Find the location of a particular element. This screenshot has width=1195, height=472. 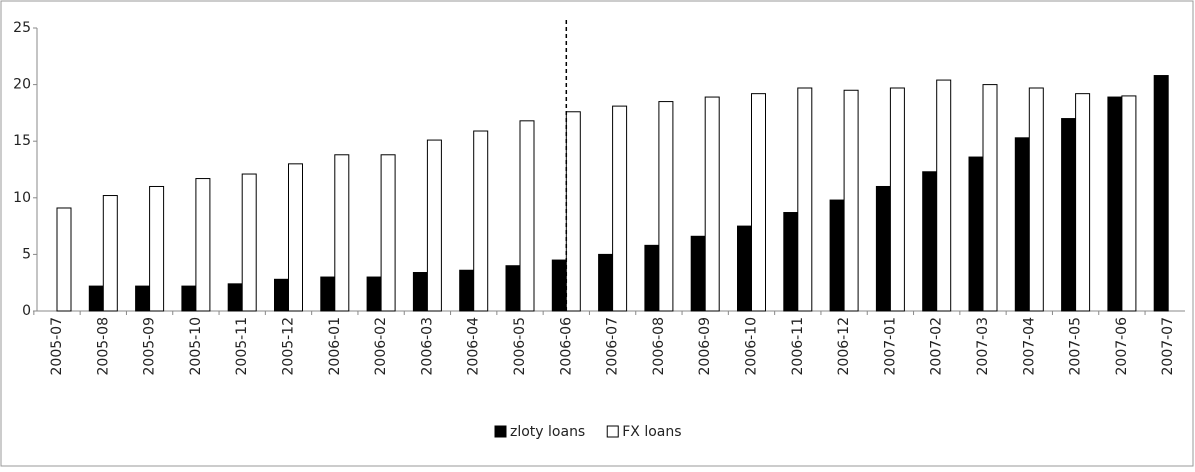

x-tick-label: 2006-12 is located at coordinates (844, 346).